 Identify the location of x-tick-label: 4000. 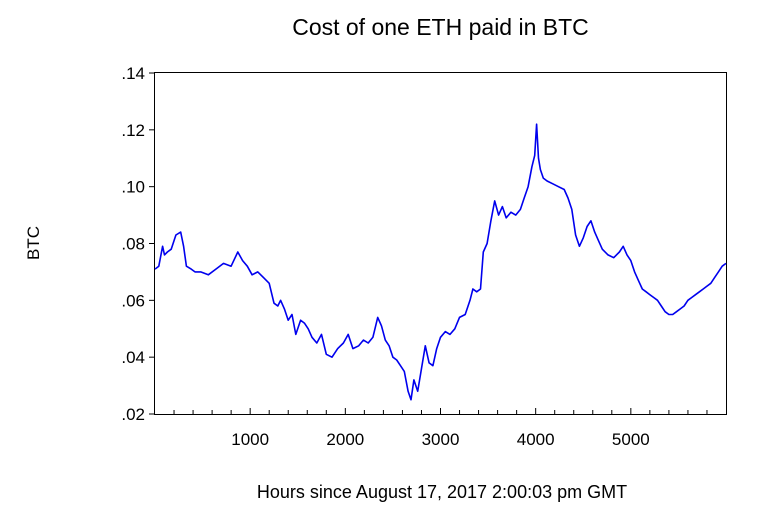
(536, 439).